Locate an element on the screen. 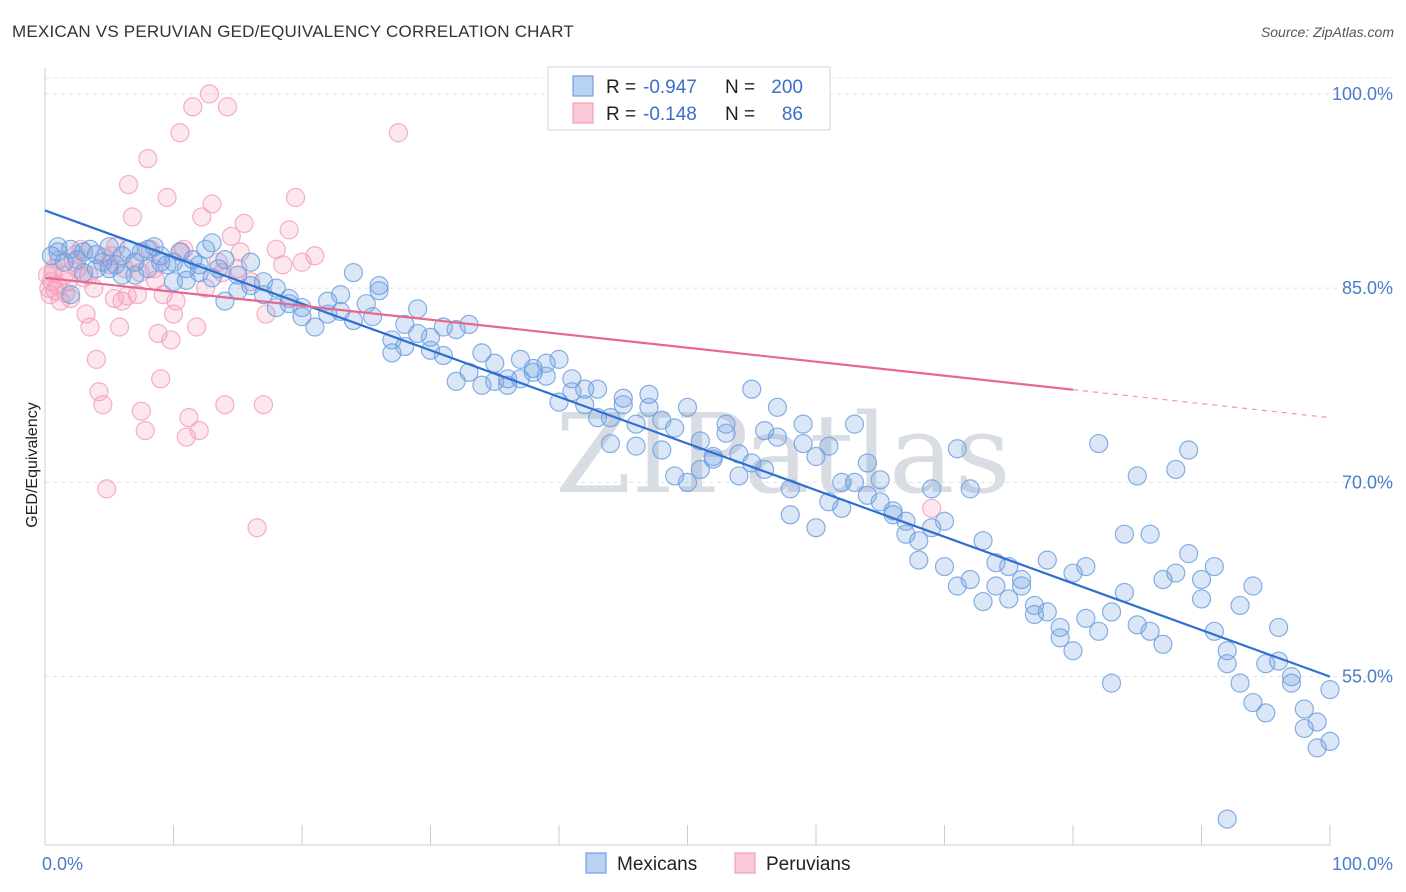  legend-r-label-mexicans: R = is located at coordinates (621, 87).